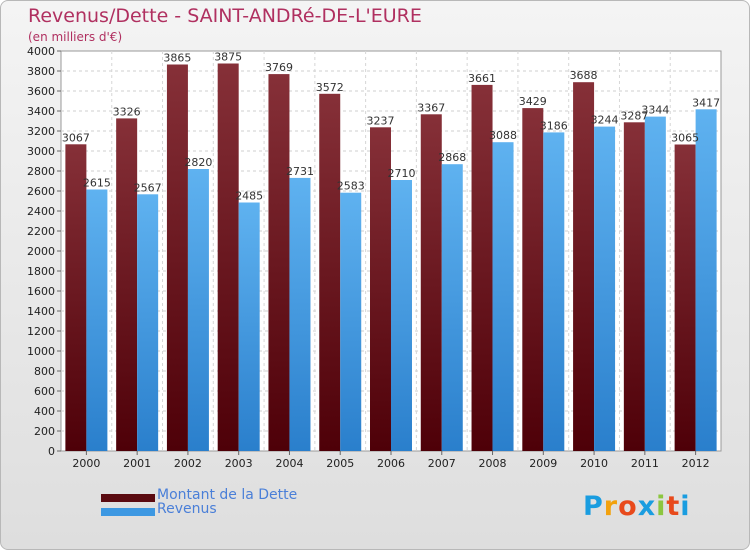 Image resolution: width=750 pixels, height=550 pixels. What do you see at coordinates (647, 506) in the screenshot?
I see `logo-letter-3: x` at bounding box center [647, 506].